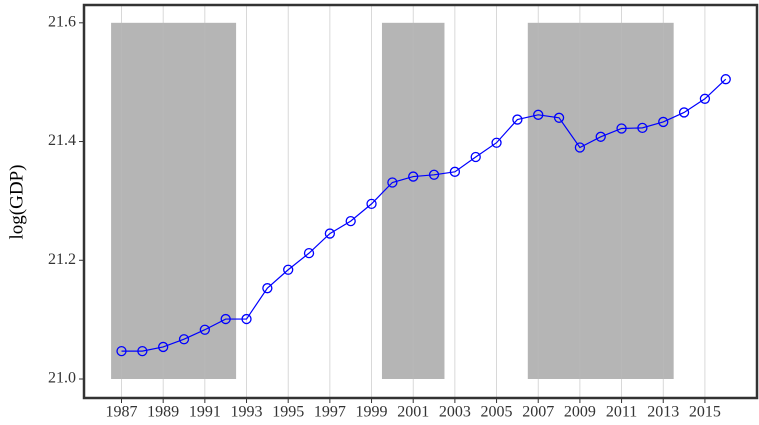 This screenshot has height=425, width=759. What do you see at coordinates (62, 259) in the screenshot?
I see `y-tick-label: 21.2` at bounding box center [62, 259].